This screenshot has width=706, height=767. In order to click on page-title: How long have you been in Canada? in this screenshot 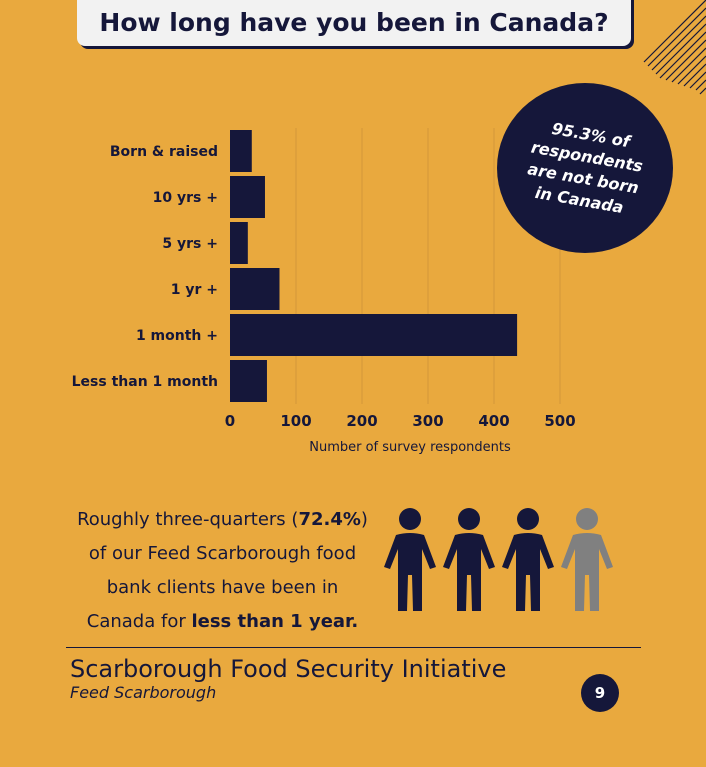, I will do `click(354, 22)`.